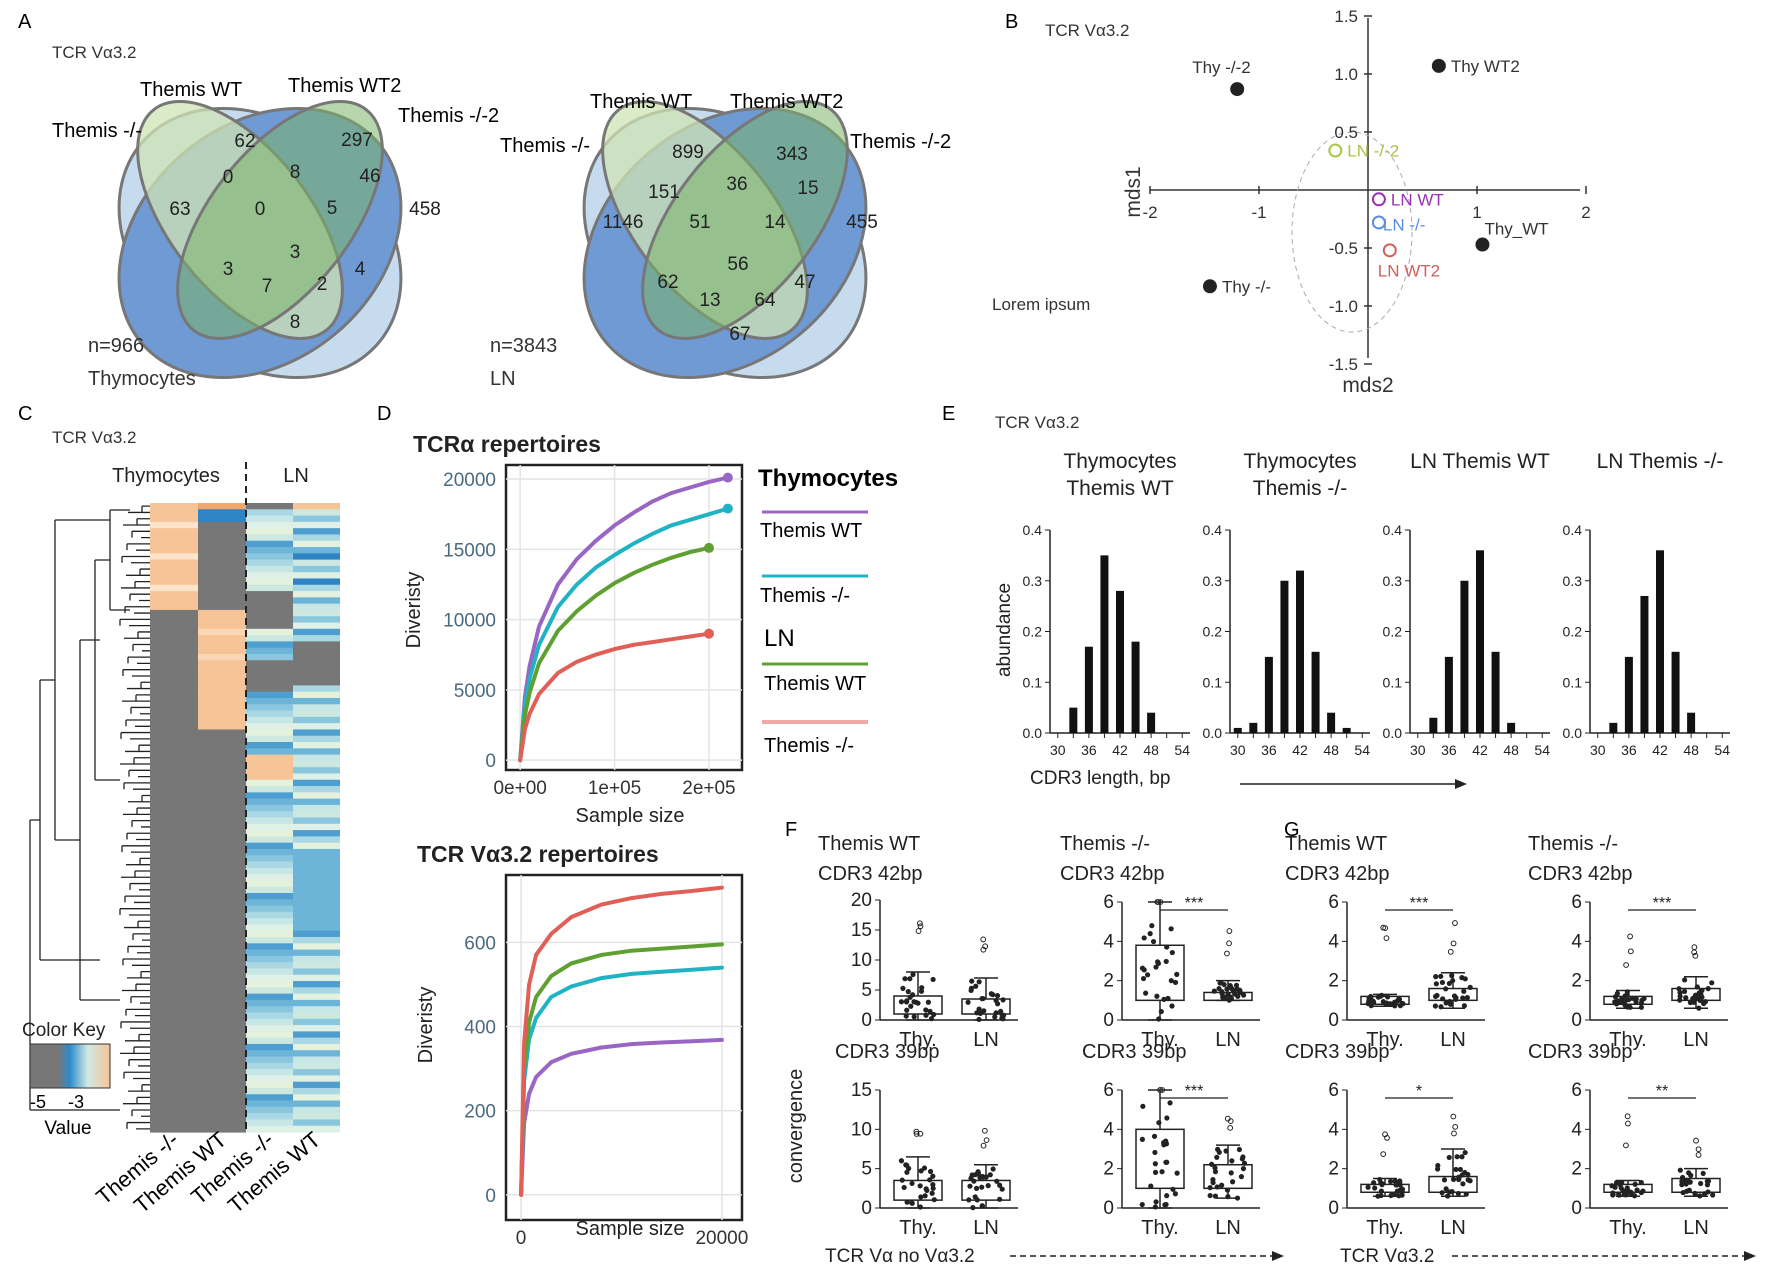 The image size is (1776, 1267). What do you see at coordinates (116, 346) in the screenshot?
I see `venn1-n: n=966` at bounding box center [116, 346].